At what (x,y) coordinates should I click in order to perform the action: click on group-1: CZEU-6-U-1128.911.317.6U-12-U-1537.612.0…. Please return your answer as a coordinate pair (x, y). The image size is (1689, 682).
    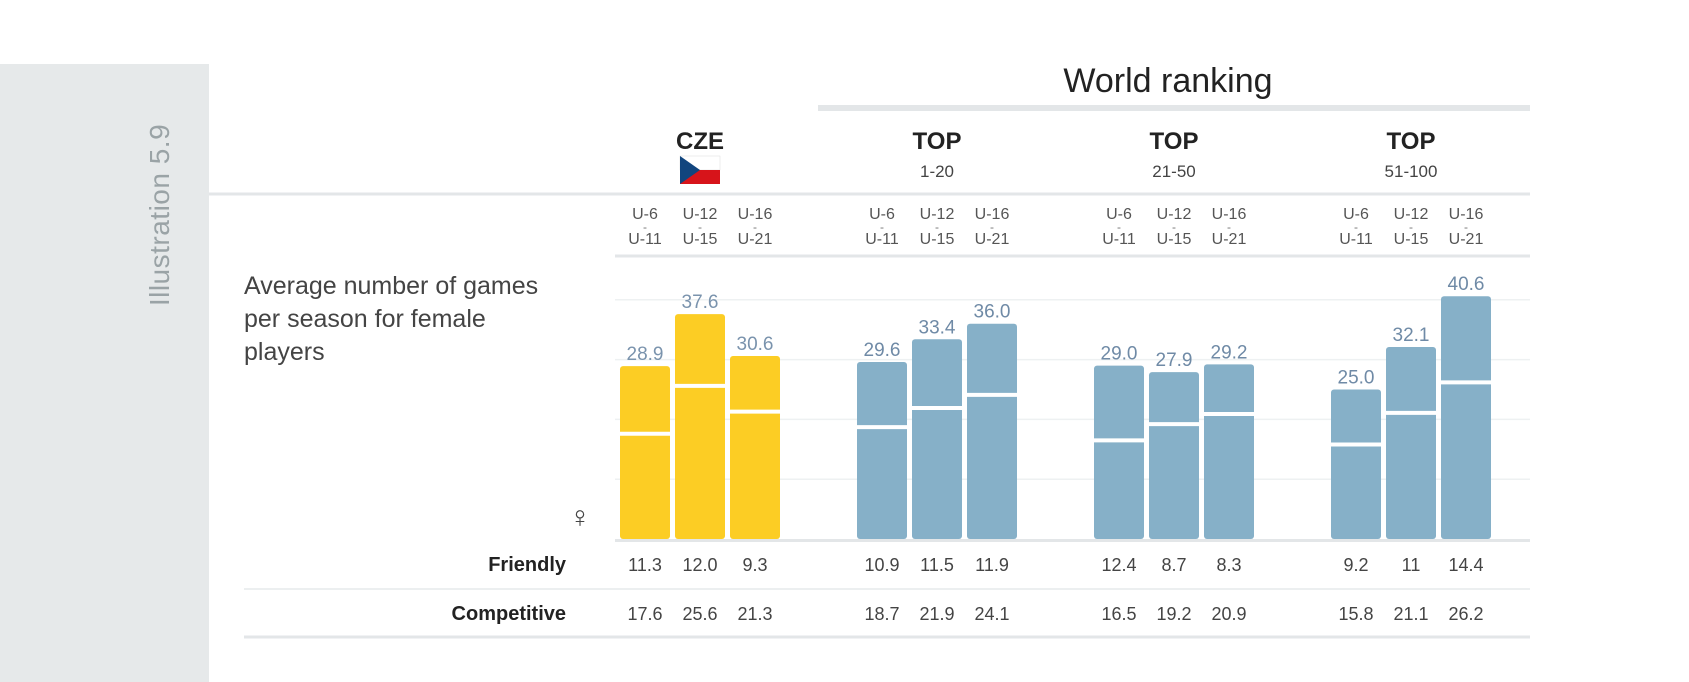
    Looking at the image, I should click on (700, 376).